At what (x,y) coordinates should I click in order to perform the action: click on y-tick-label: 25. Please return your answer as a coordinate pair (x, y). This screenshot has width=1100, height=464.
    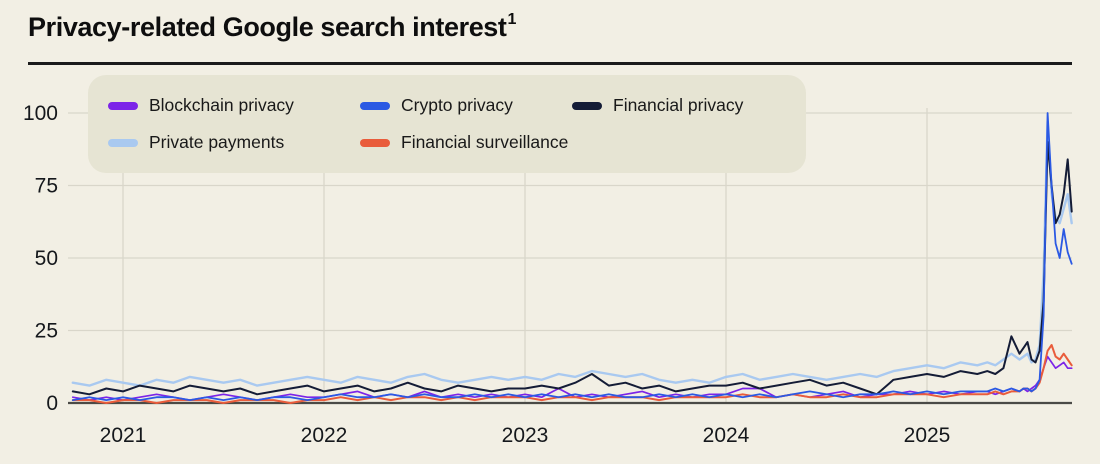
    Looking at the image, I should click on (46, 331).